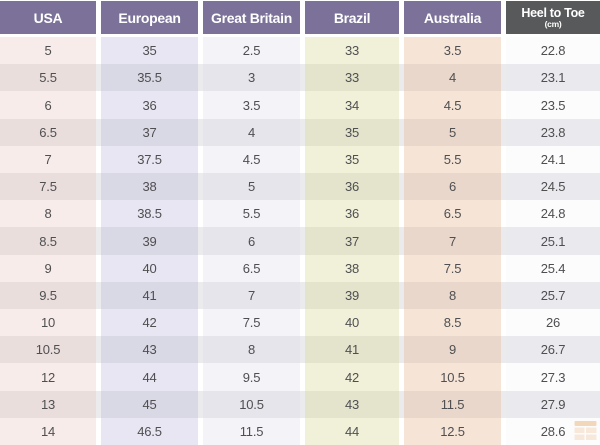 This screenshot has width=600, height=445. What do you see at coordinates (553, 350) in the screenshot?
I see `table-cell: 26.7` at bounding box center [553, 350].